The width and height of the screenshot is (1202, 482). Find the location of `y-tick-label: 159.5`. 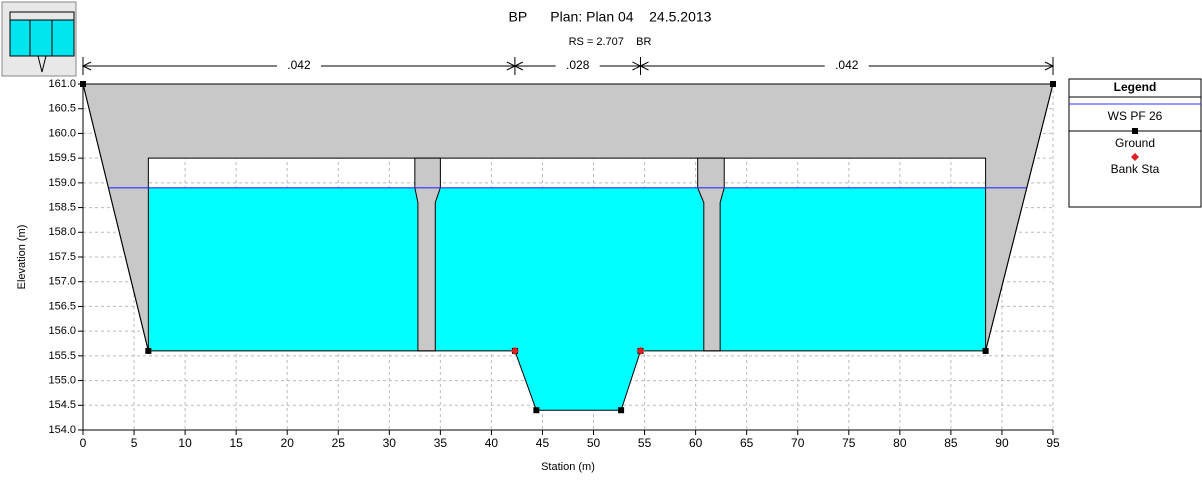

y-tick-label: 159.5 is located at coordinates (62, 158).